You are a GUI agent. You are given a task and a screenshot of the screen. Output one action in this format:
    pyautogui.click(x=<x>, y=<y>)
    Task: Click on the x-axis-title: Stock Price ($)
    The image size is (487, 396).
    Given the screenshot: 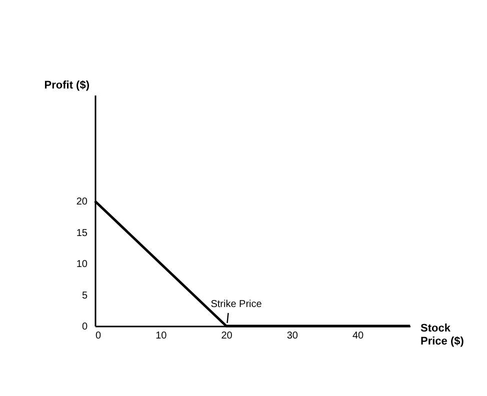 What is the action you would take?
    pyautogui.click(x=442, y=335)
    